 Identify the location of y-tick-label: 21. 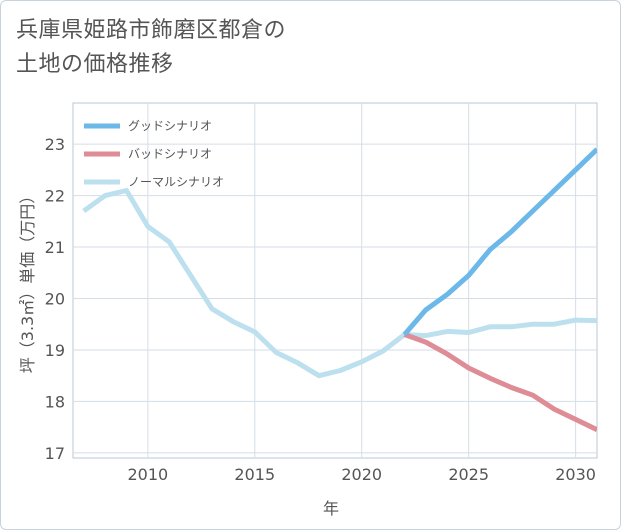
(55, 247).